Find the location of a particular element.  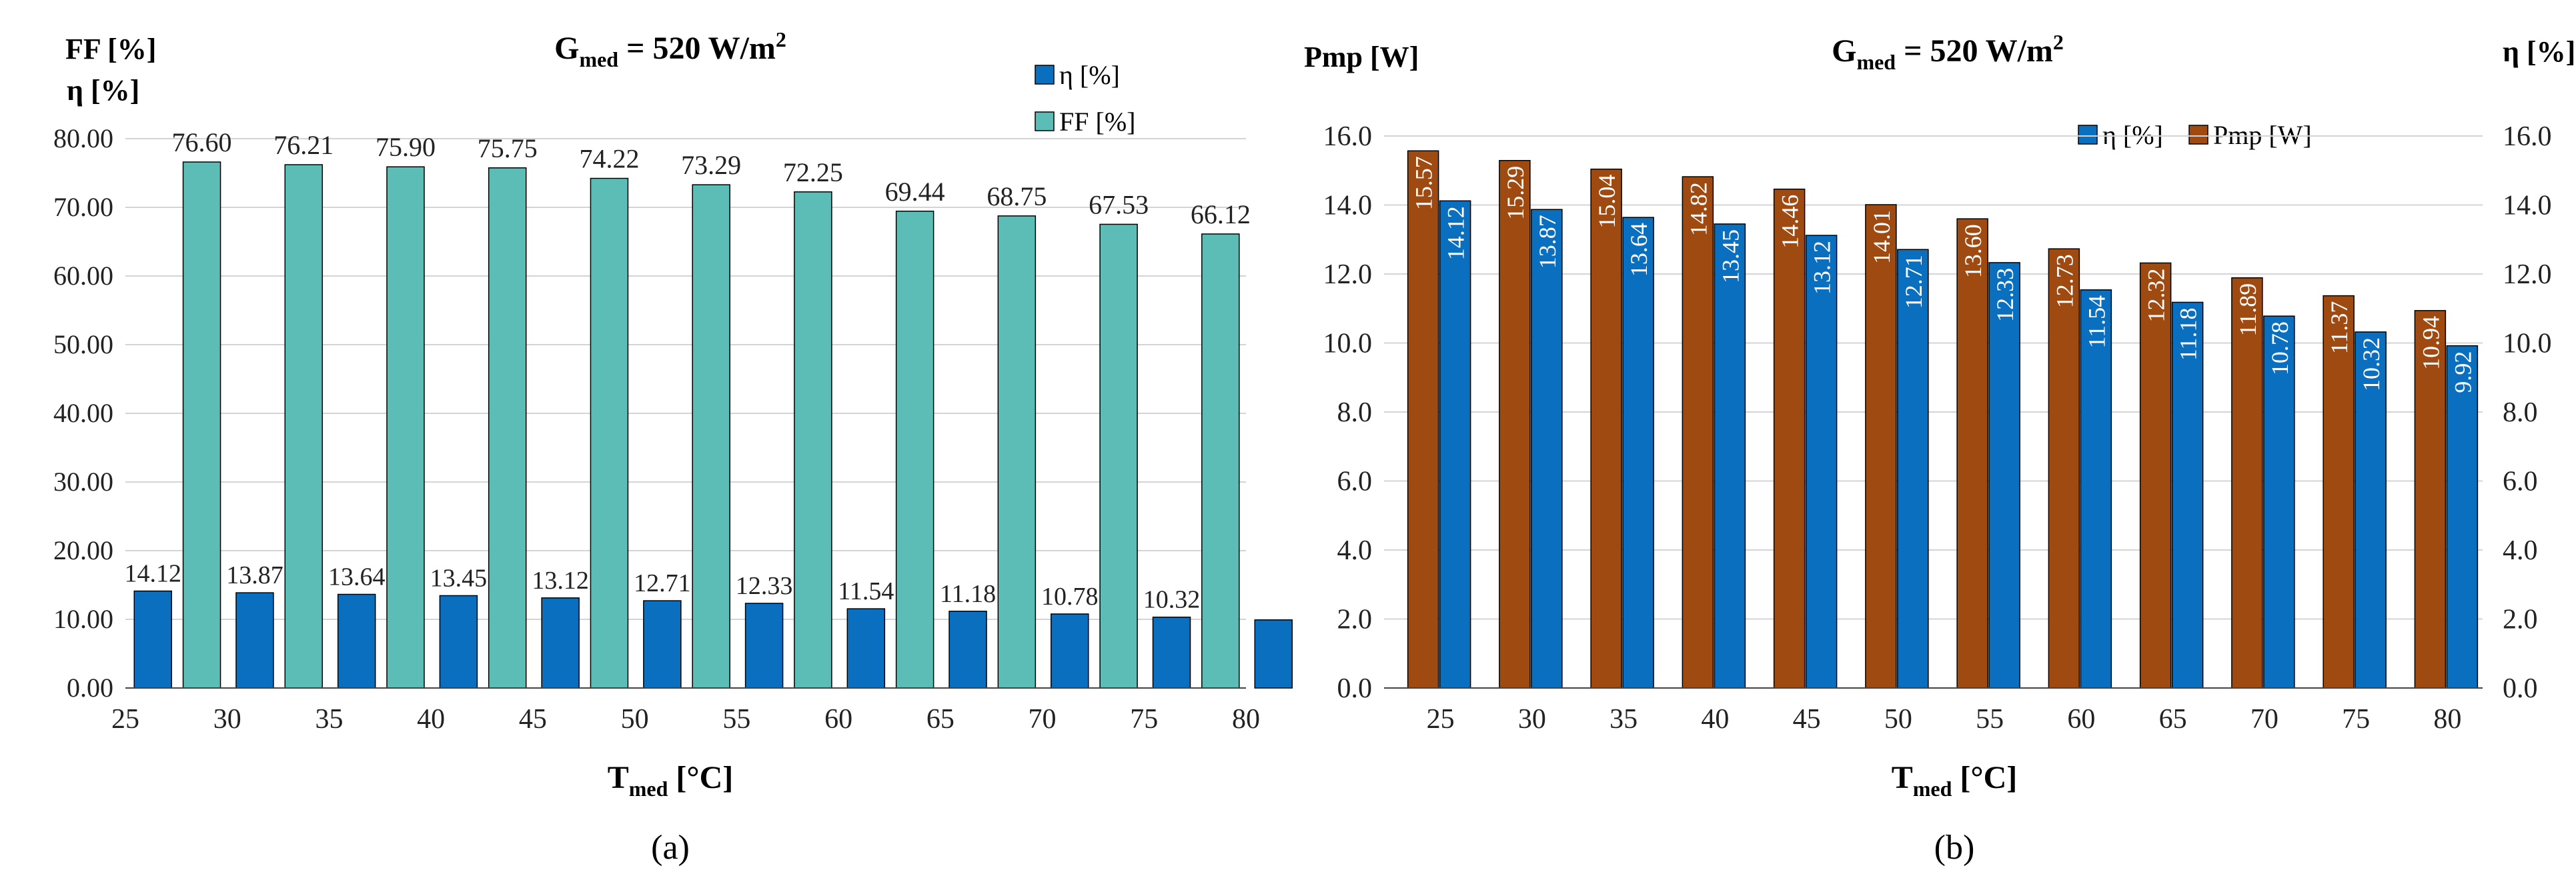

chart-a-y-tick-label: 60.00 is located at coordinates (83, 276).